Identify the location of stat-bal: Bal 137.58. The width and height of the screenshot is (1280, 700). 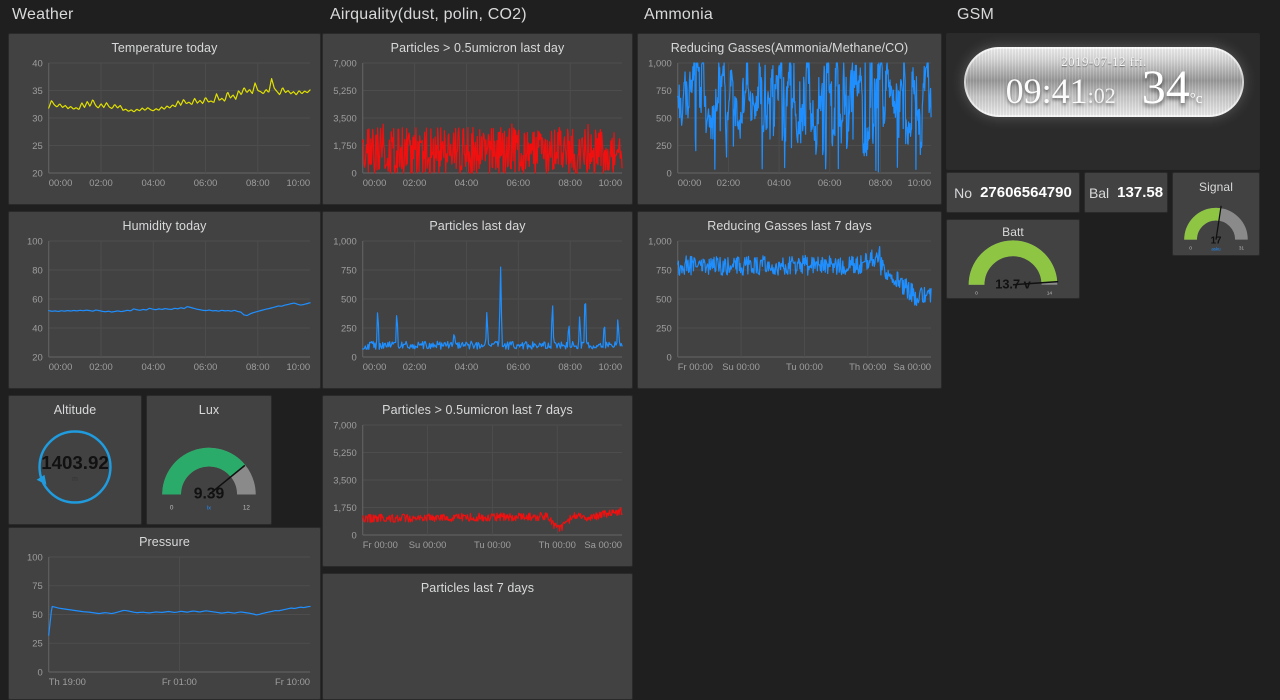
(1126, 192).